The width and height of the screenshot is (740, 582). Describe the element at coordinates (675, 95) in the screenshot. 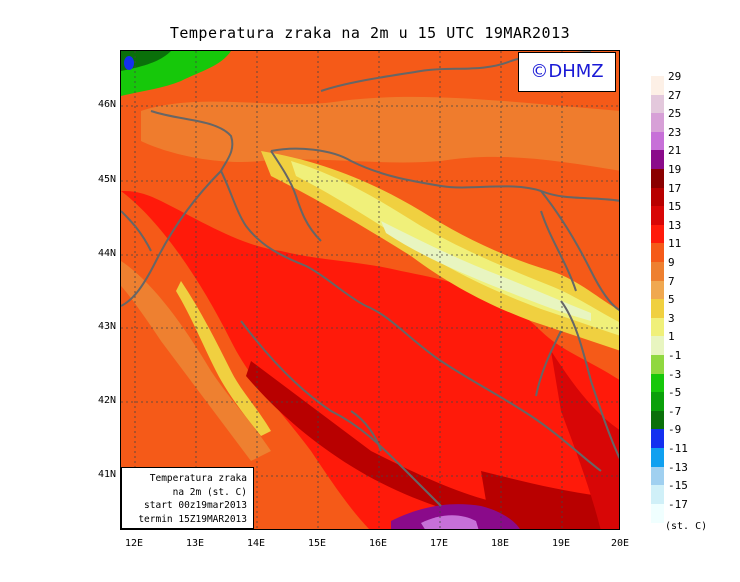

I see `legend-label: 27` at that location.